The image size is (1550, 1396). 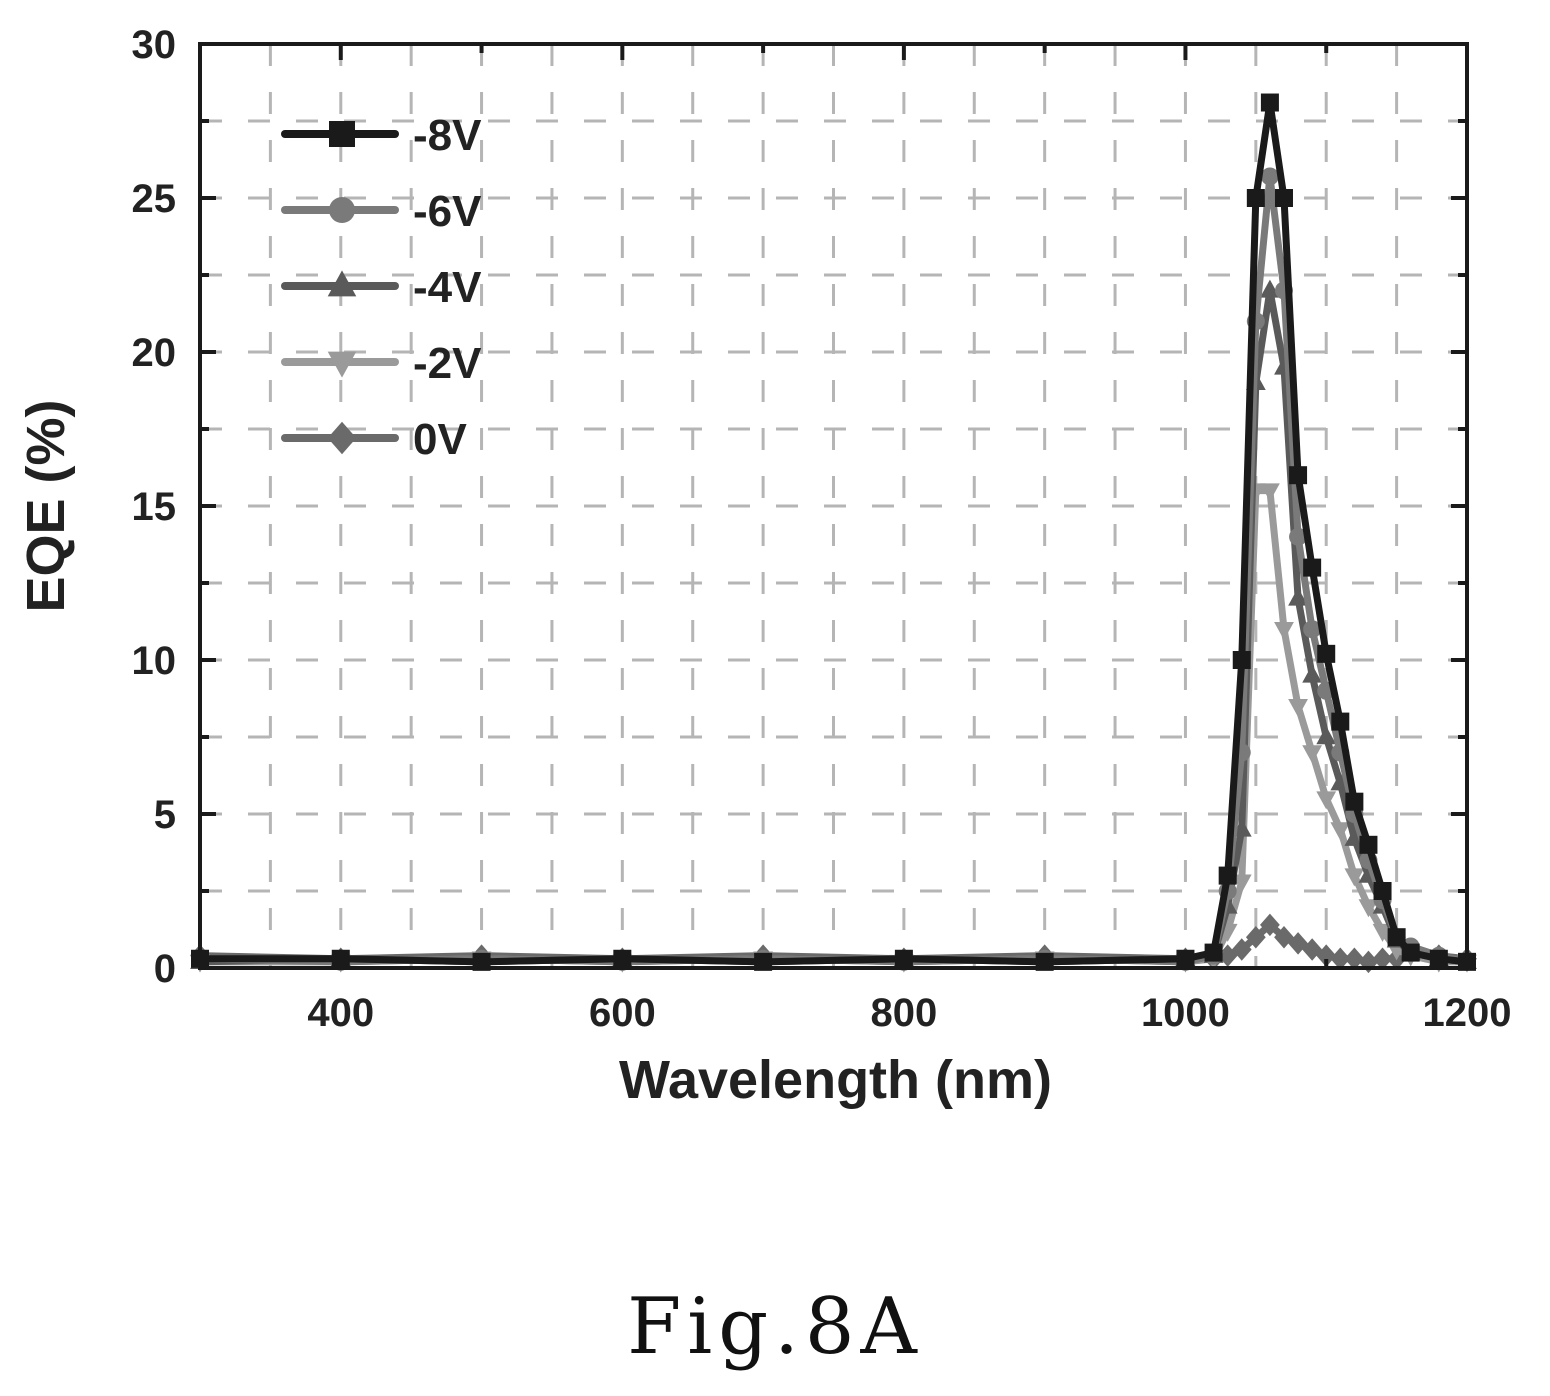 What do you see at coordinates (904, 1013) in the screenshot?
I see `x-tick-label: 800` at bounding box center [904, 1013].